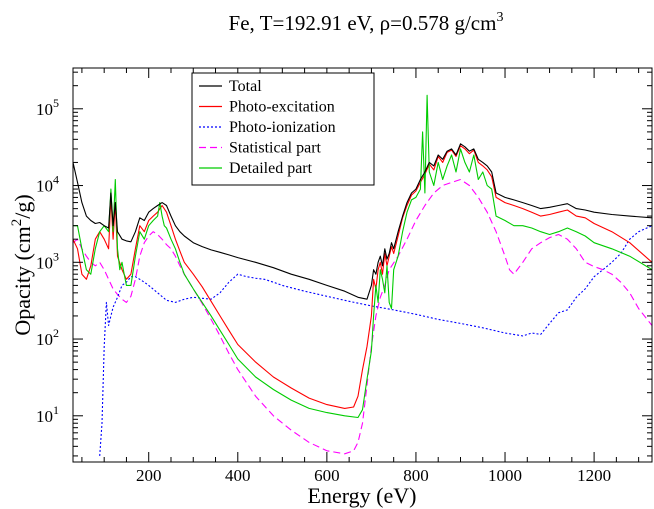 The height and width of the screenshot is (509, 654). I want to click on x-axis-label: Energy (eV), so click(362, 495).